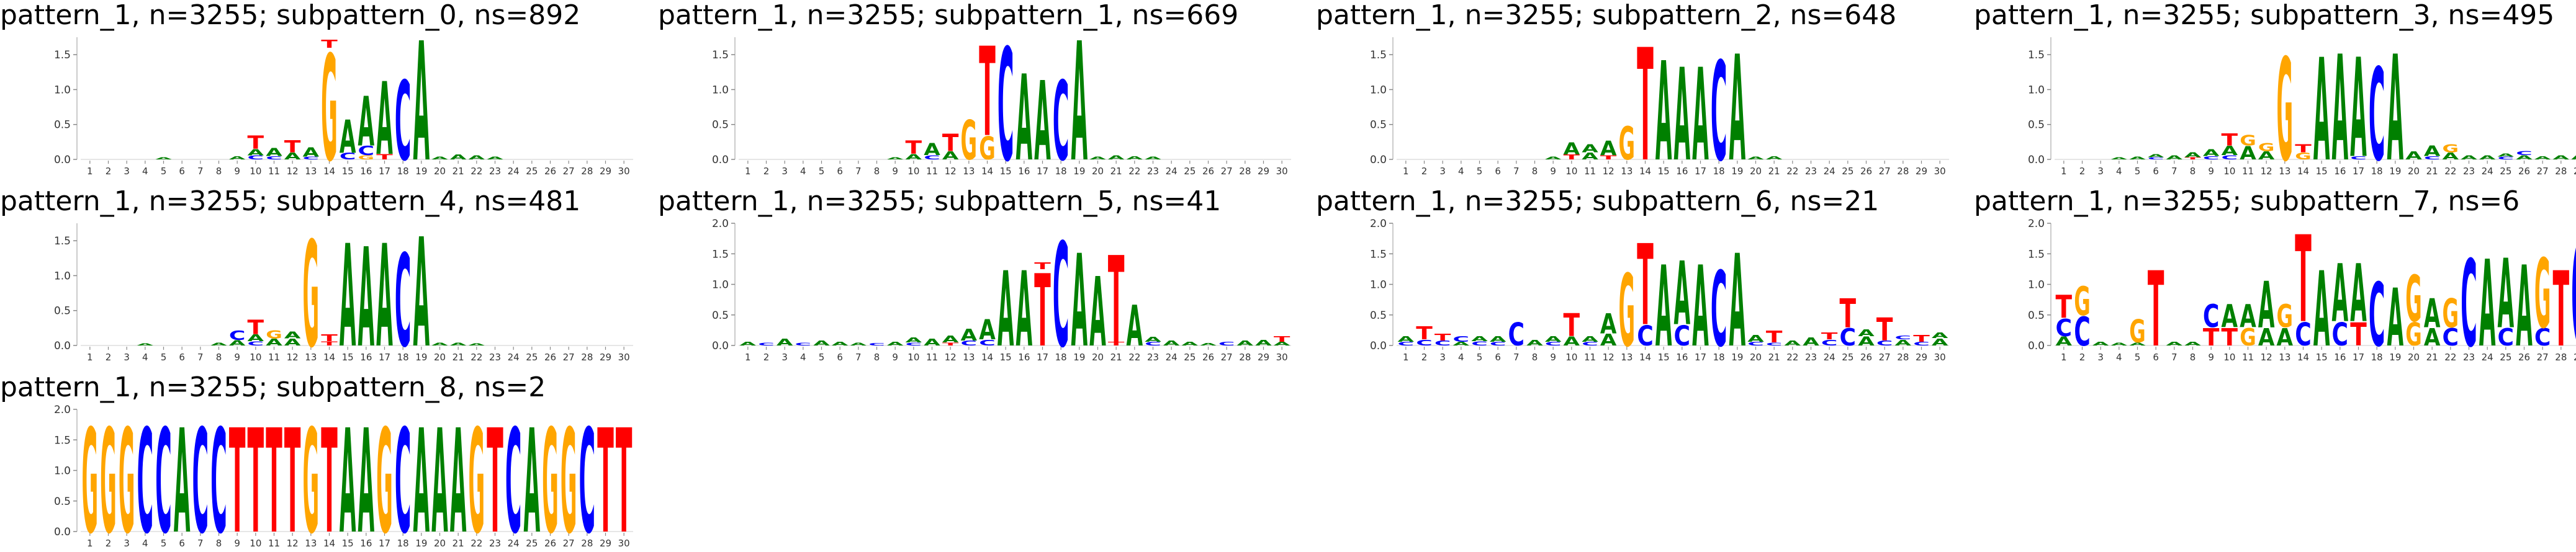  I want to click on x-tick-label: 30, so click(1940, 357).